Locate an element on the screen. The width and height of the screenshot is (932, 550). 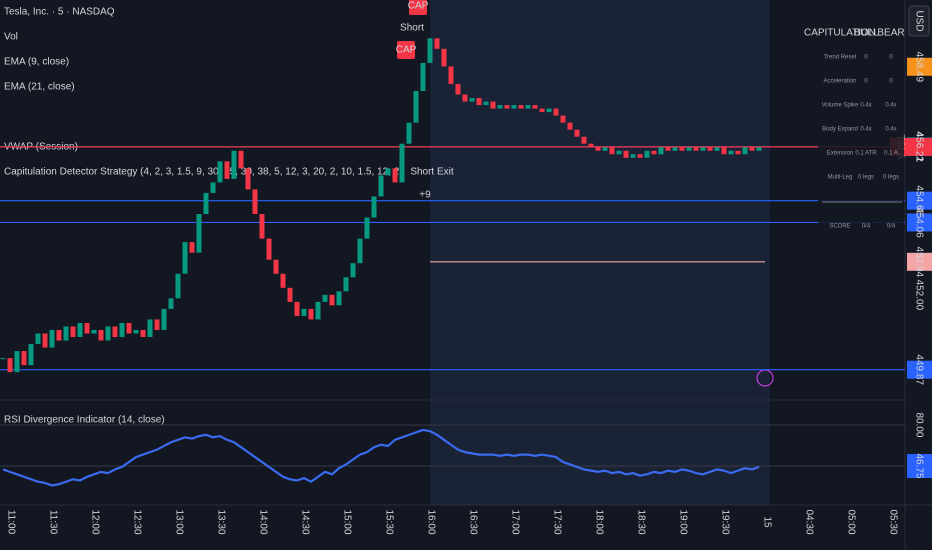
currency-button is located at coordinates (919, 21).